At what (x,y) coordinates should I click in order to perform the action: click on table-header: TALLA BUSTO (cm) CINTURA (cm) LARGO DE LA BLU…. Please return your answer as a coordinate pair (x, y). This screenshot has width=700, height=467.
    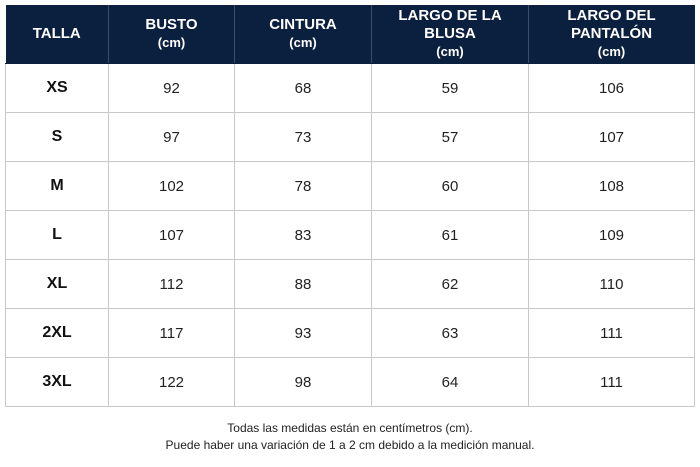
    Looking at the image, I should click on (350, 34).